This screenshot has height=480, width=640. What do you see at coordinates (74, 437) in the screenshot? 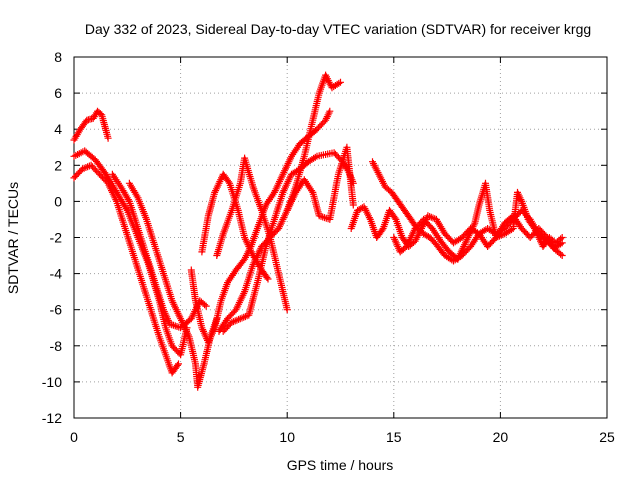
I see `x-tick-label: 0` at bounding box center [74, 437].